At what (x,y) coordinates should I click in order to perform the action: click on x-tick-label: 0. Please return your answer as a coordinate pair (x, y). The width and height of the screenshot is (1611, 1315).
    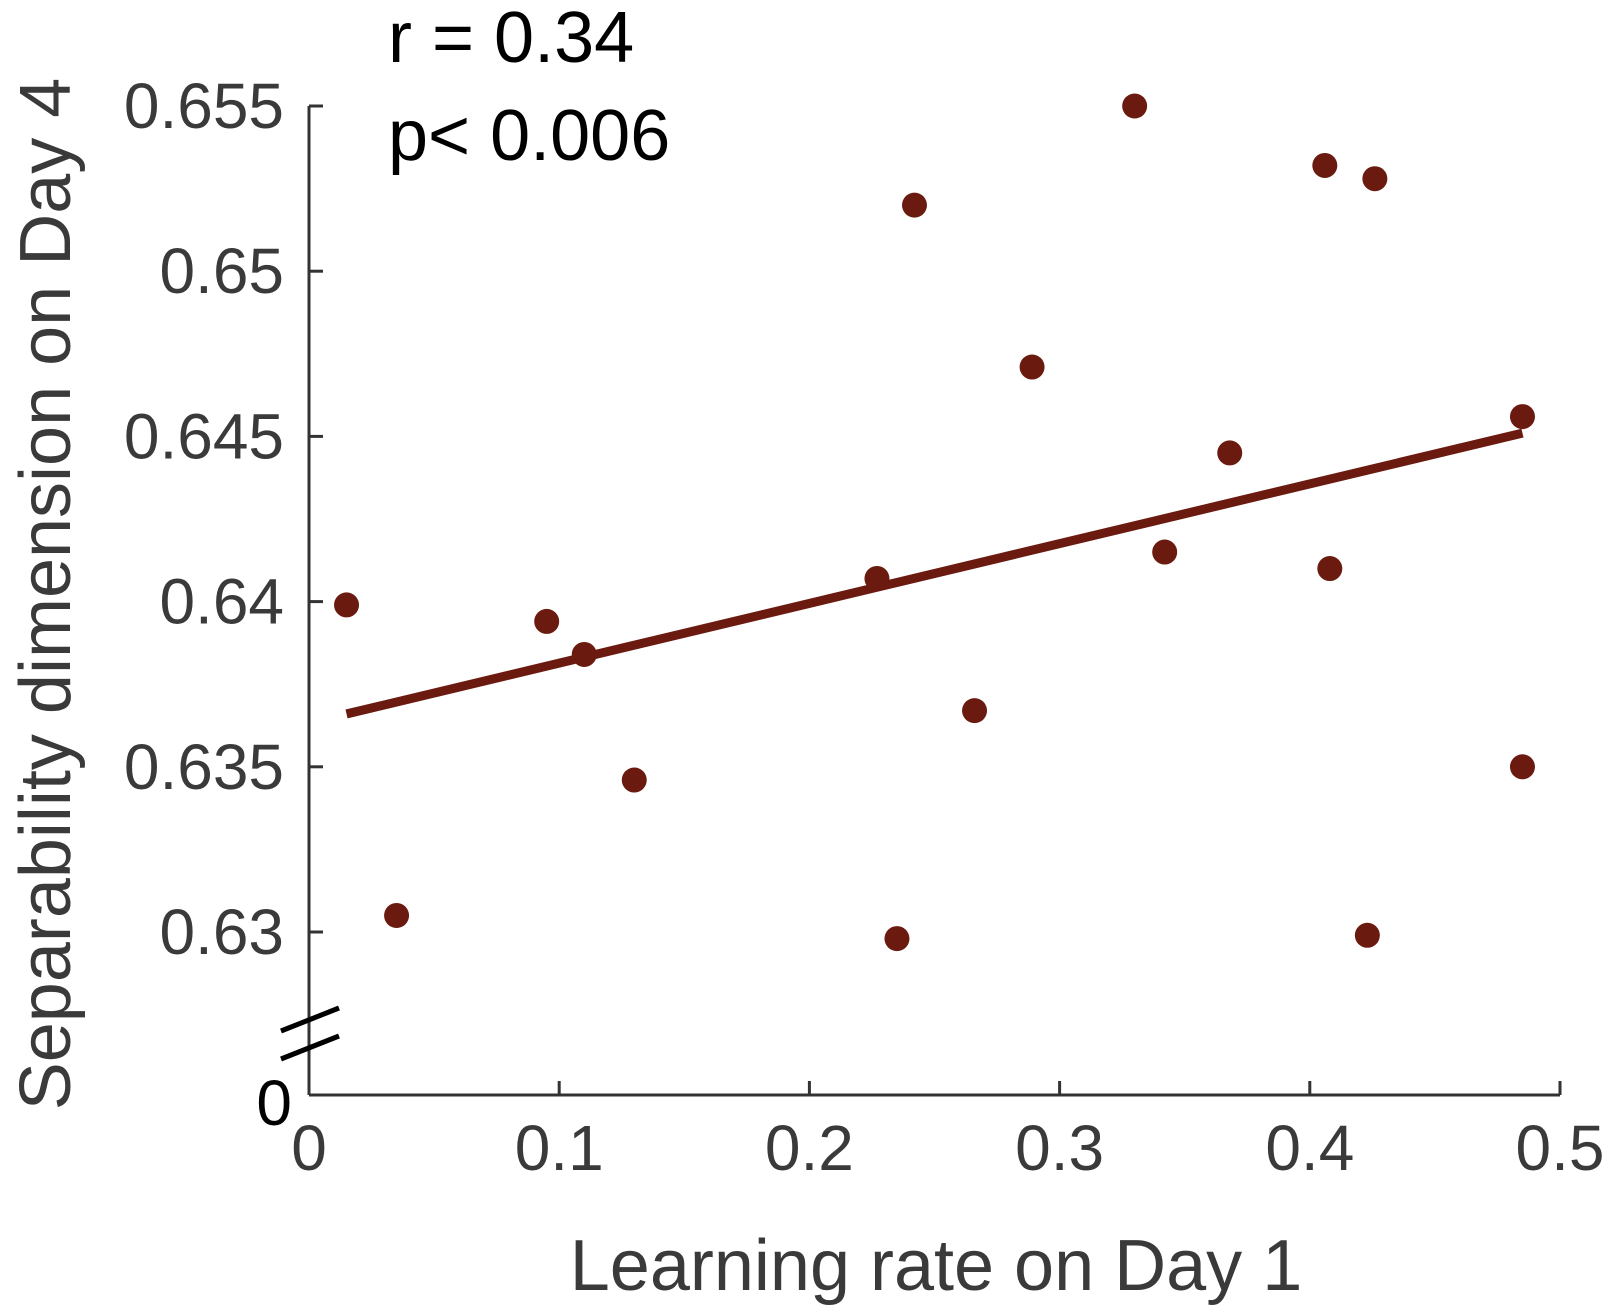
    Looking at the image, I should click on (309, 1148).